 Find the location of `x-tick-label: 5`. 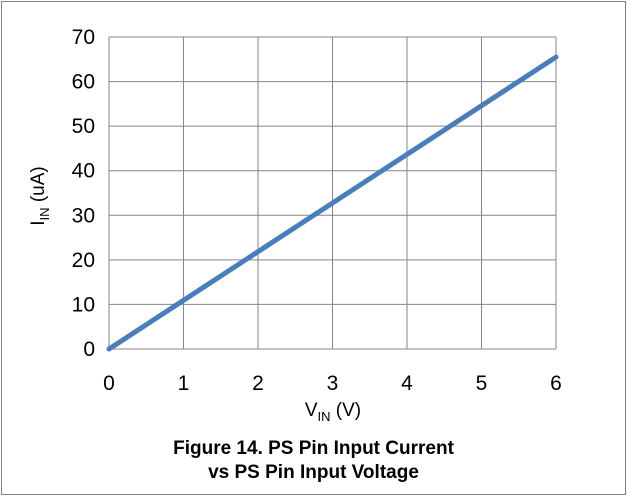

x-tick-label: 5 is located at coordinates (482, 383).